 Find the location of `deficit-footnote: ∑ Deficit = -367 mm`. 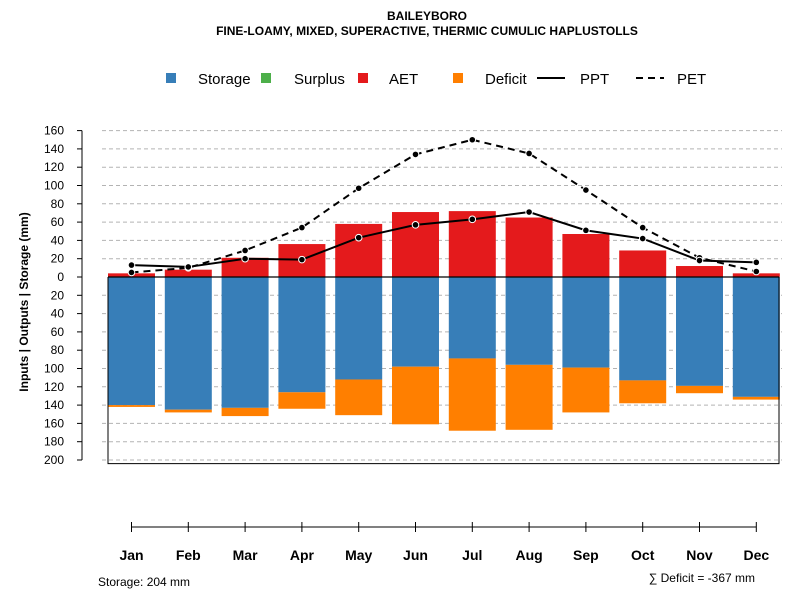

deficit-footnote: ∑ Deficit = -367 mm is located at coordinates (702, 578).